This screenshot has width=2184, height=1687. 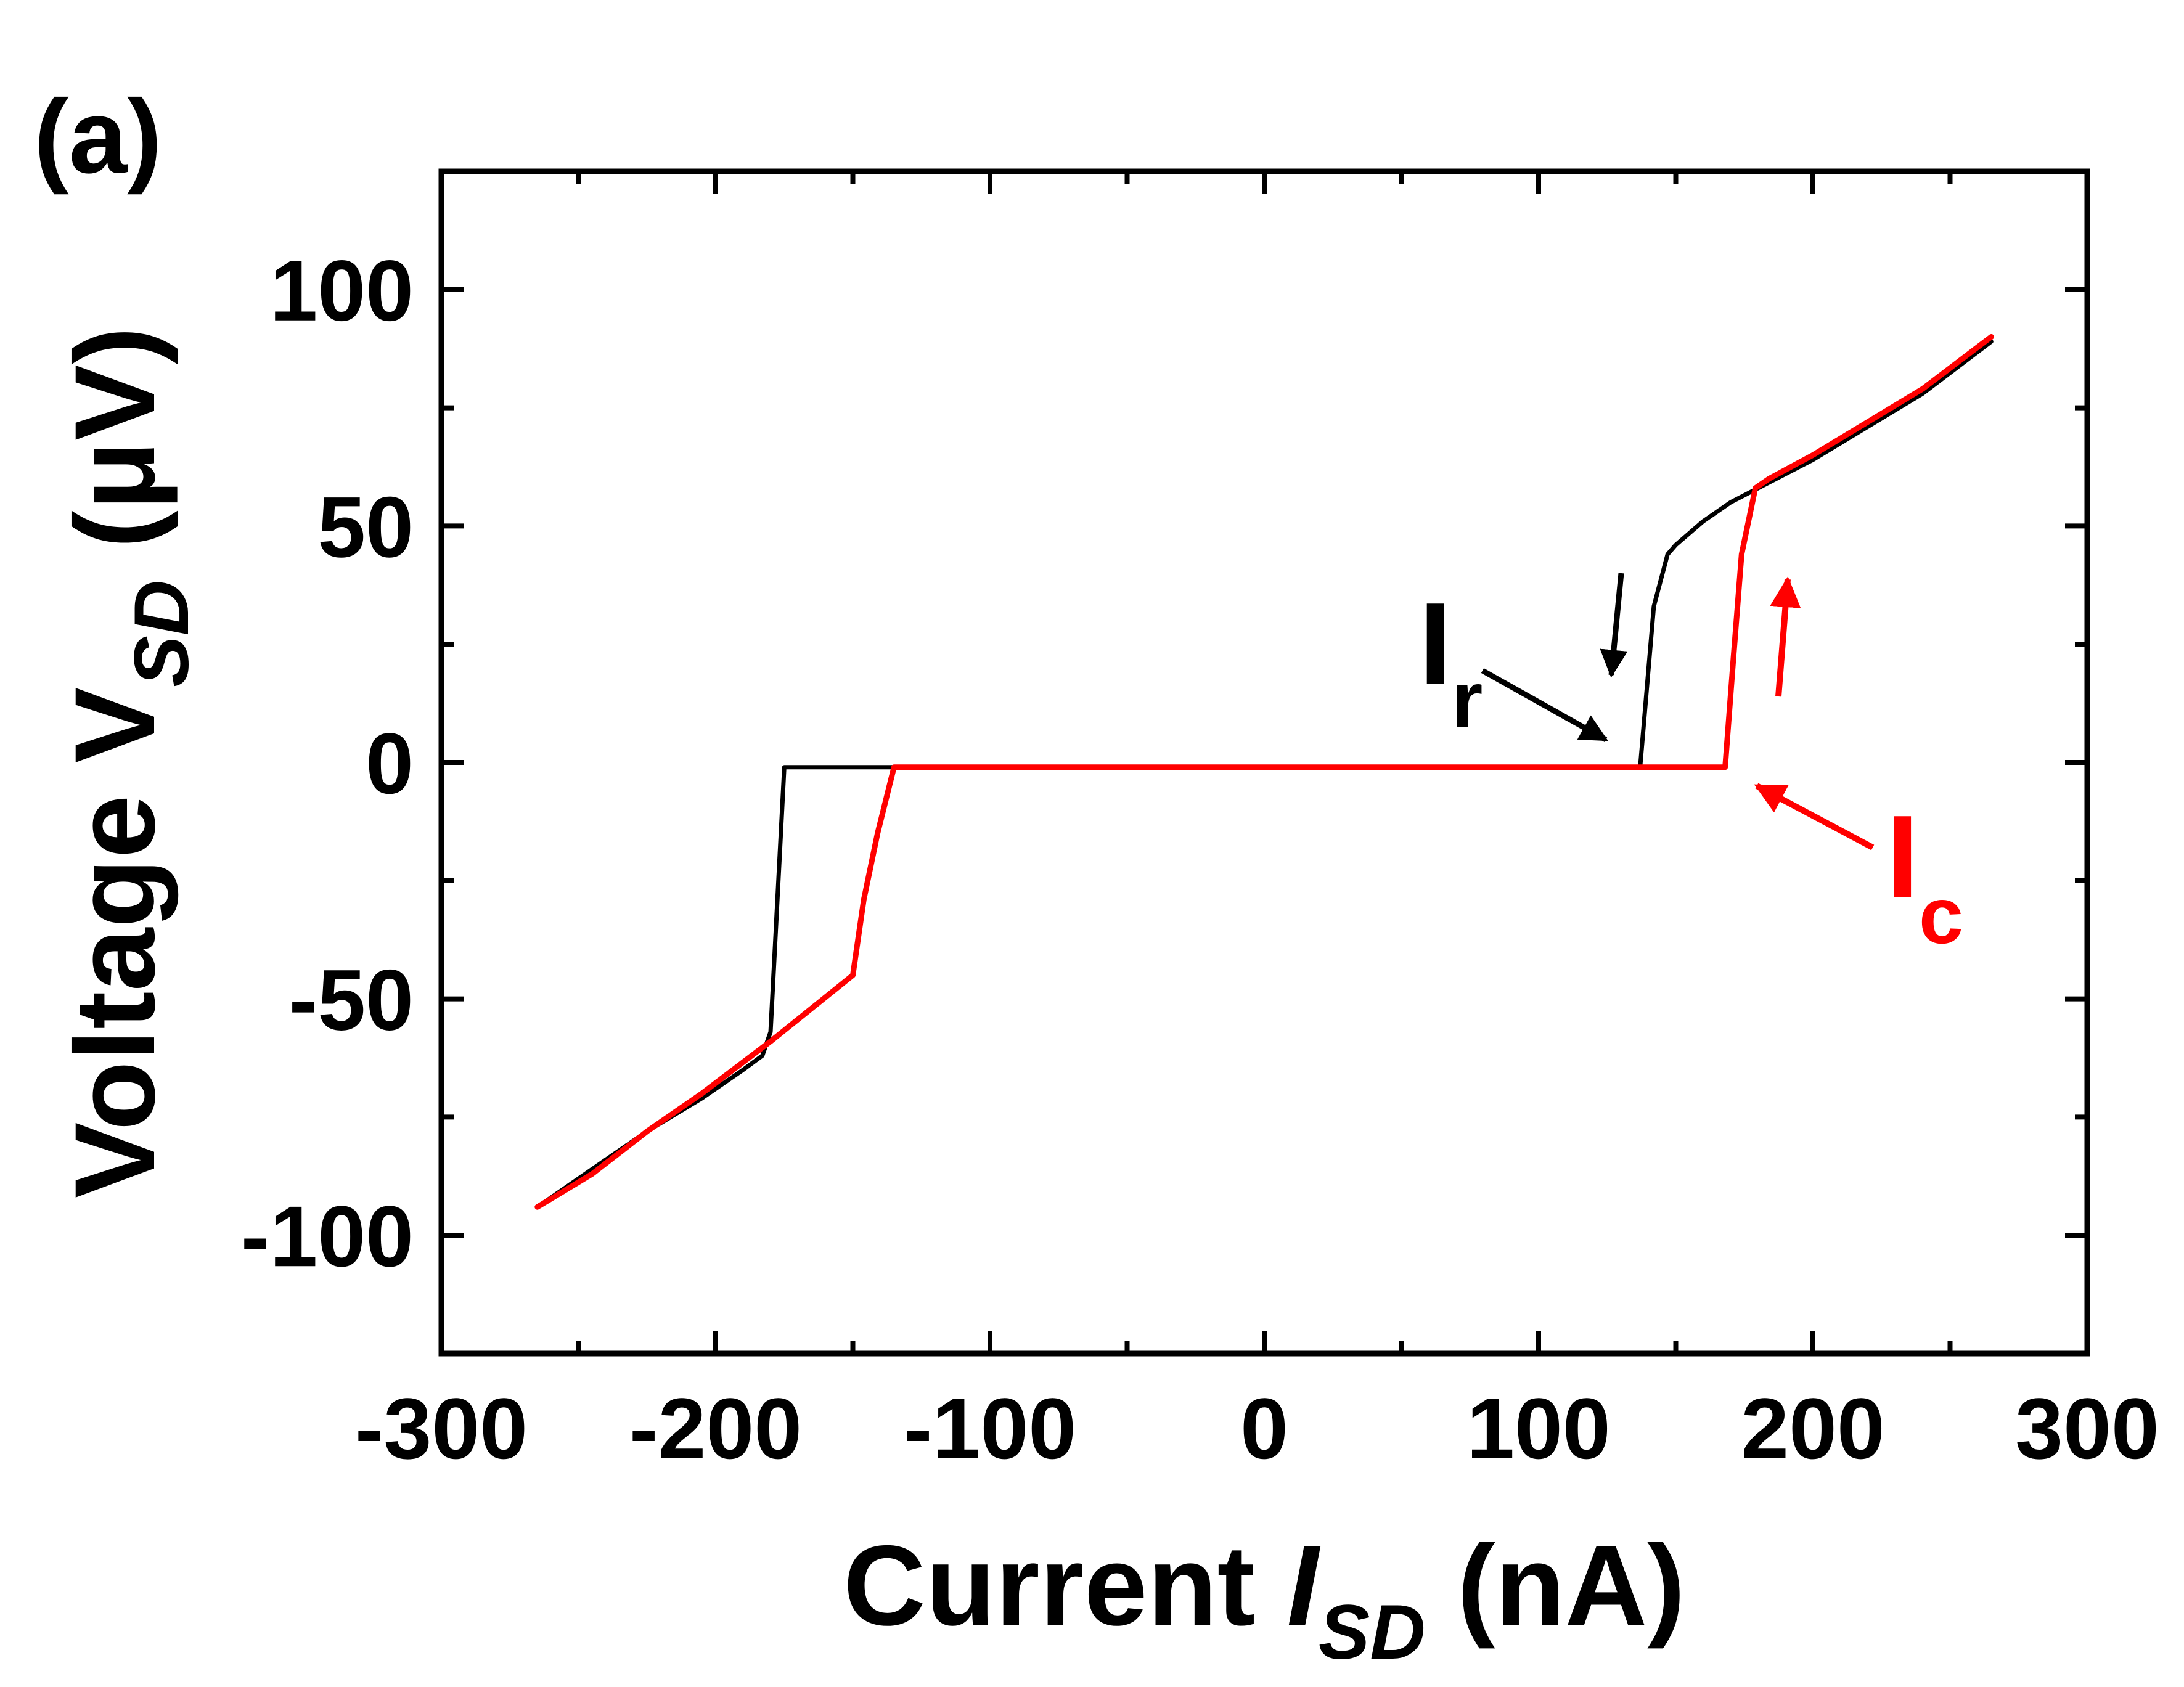 What do you see at coordinates (1614, 625) in the screenshot?
I see `ir-arrow-down` at bounding box center [1614, 625].